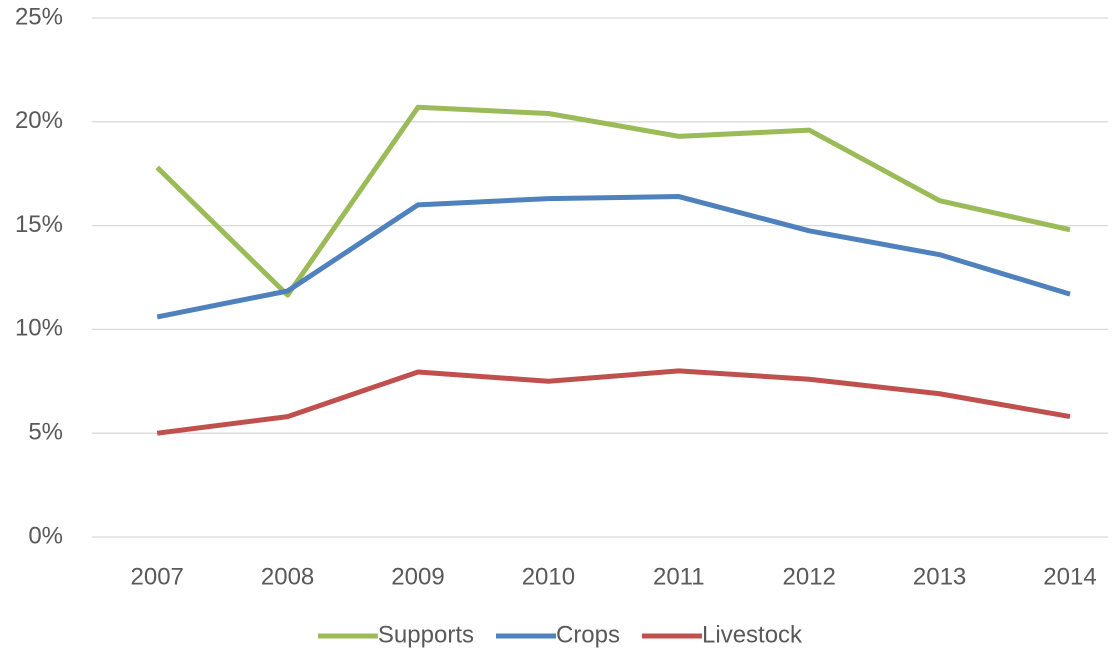 The image size is (1120, 654). What do you see at coordinates (45, 535) in the screenshot?
I see `y-tick-label: 0%` at bounding box center [45, 535].